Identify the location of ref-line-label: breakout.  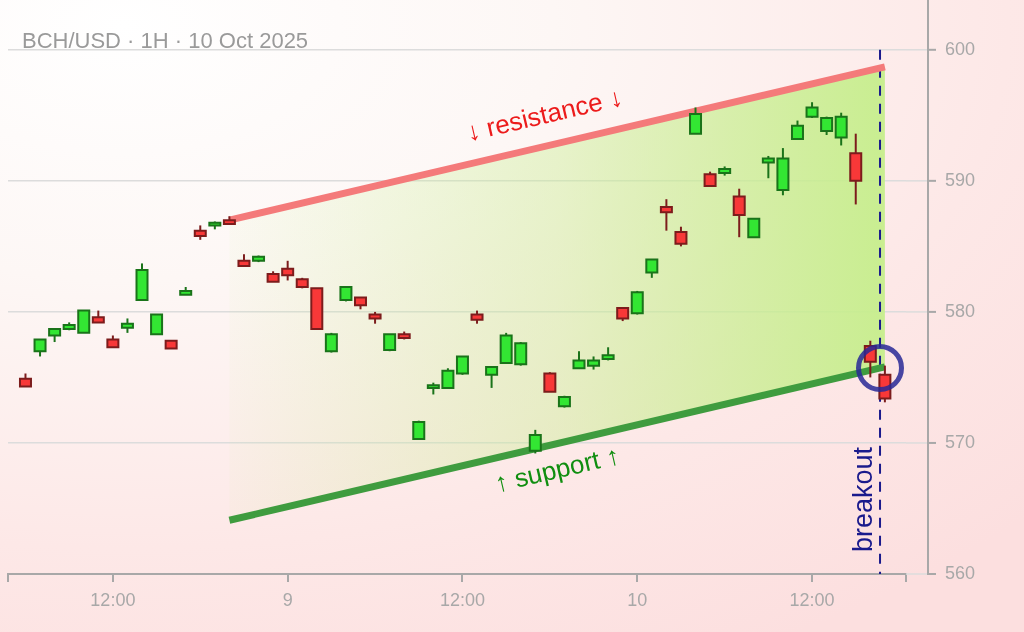
(863, 499).